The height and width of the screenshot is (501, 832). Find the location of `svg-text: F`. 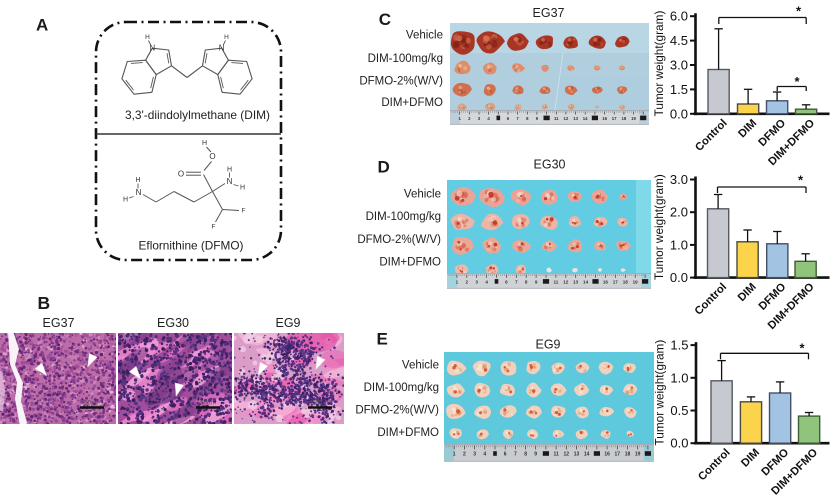

svg-text: F is located at coordinates (244, 211).